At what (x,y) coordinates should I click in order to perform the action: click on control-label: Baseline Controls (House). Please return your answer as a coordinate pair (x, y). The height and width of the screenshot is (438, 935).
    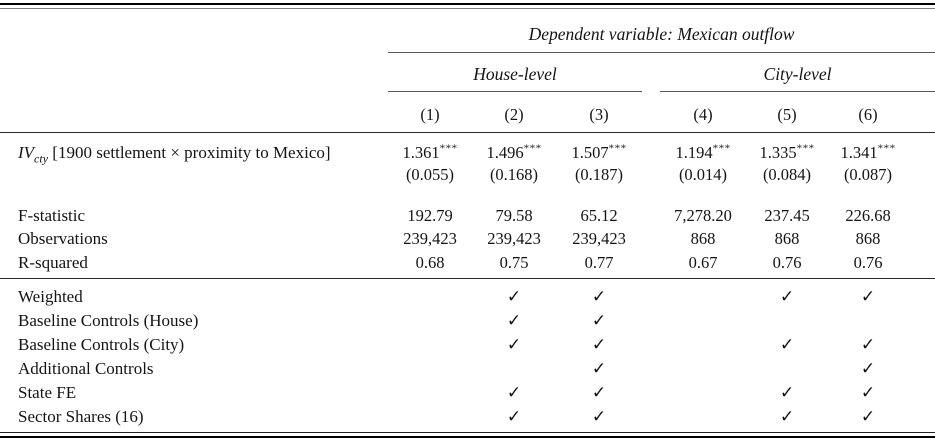
    Looking at the image, I should click on (108, 320).